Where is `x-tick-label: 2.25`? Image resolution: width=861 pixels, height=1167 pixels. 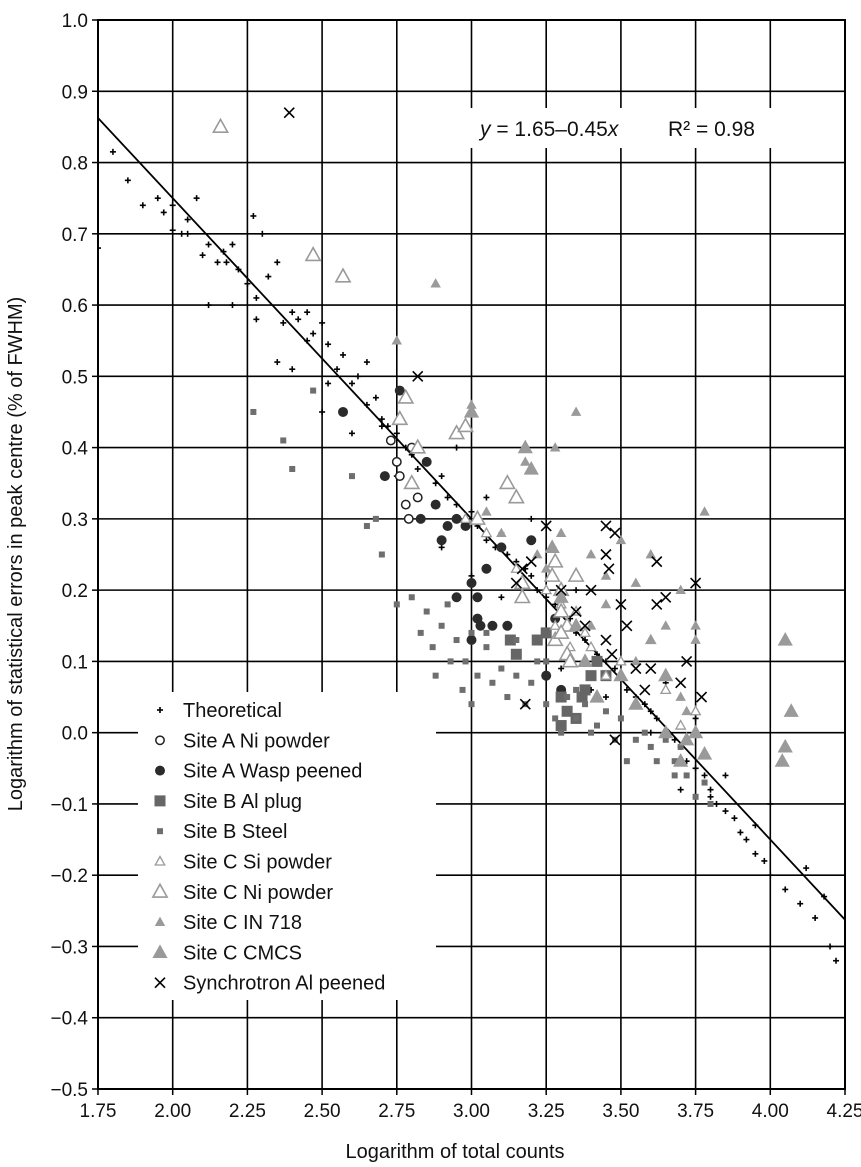
x-tick-label: 2.25 is located at coordinates (247, 1111).